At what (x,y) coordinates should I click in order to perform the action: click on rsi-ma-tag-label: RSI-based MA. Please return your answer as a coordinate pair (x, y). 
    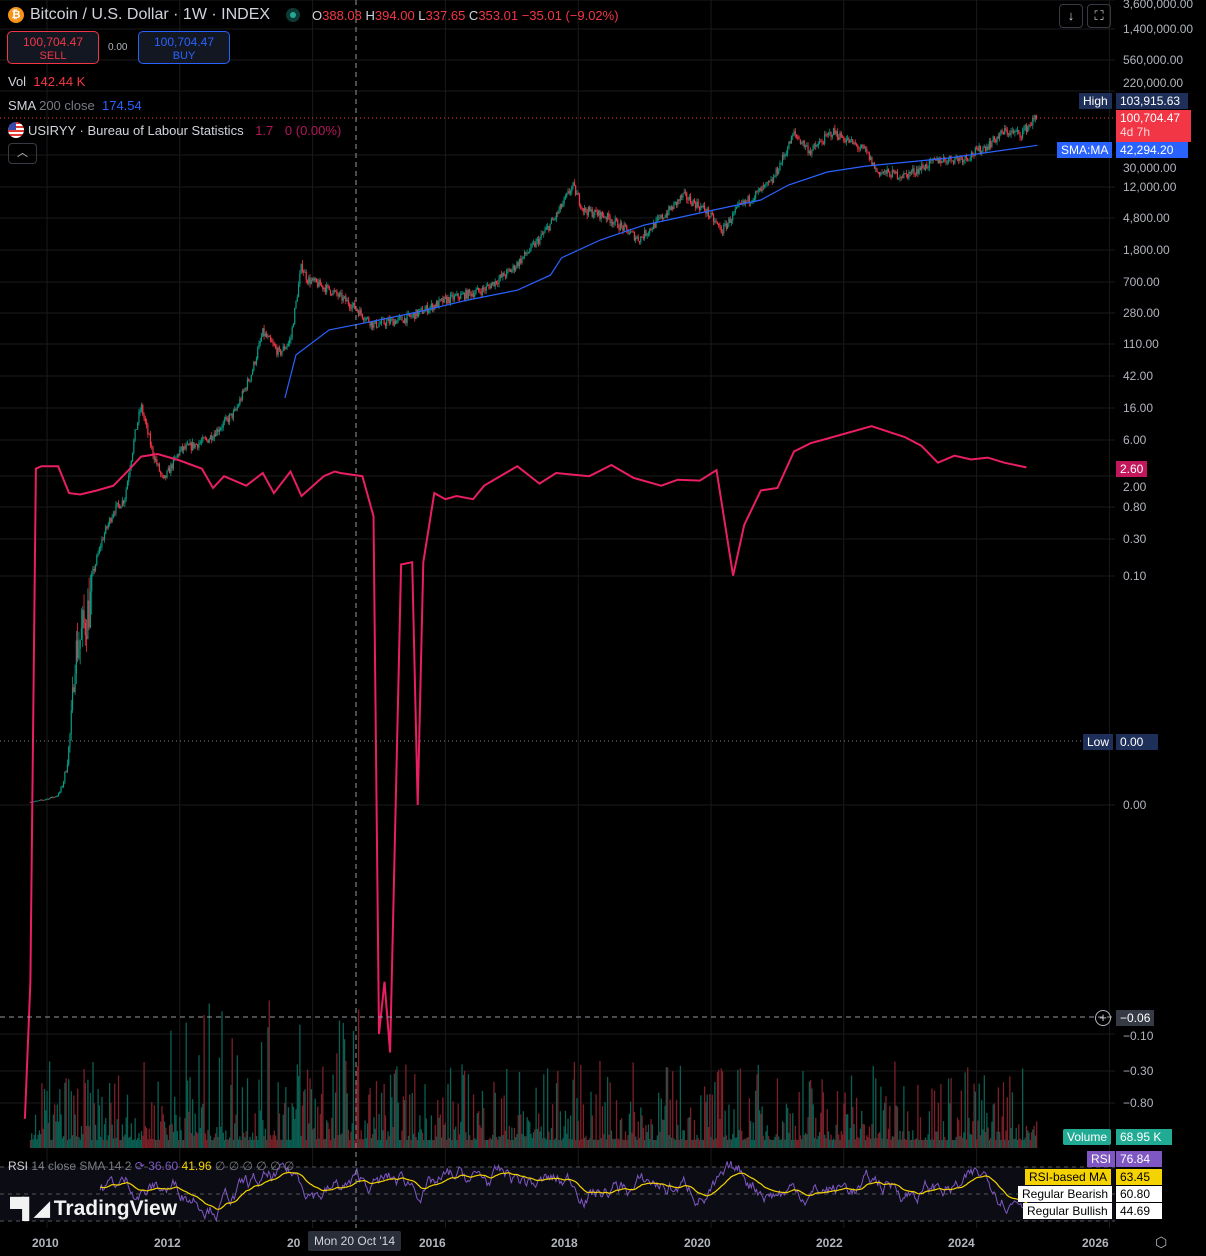
    Looking at the image, I should click on (1068, 1177).